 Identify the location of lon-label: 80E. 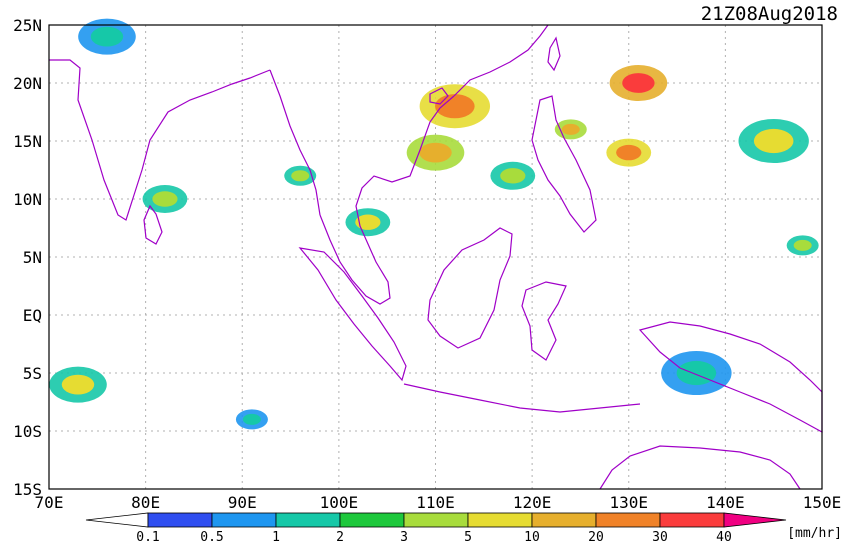
(145, 502).